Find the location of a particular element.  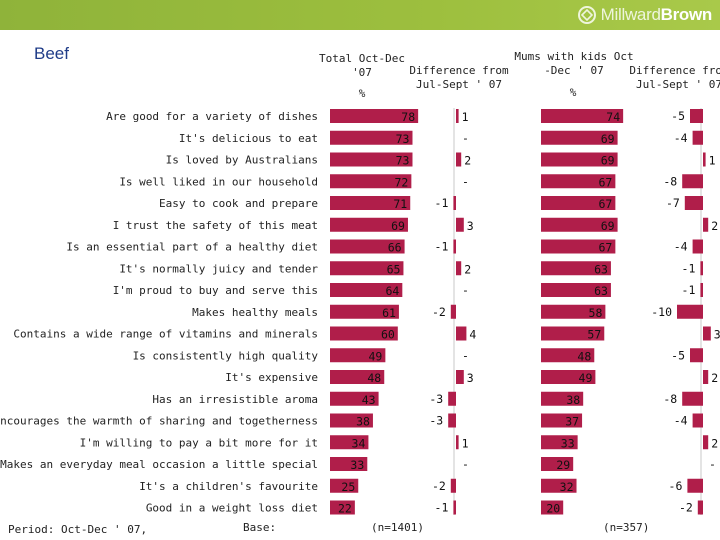

total-value-5: 69 is located at coordinates (398, 226).